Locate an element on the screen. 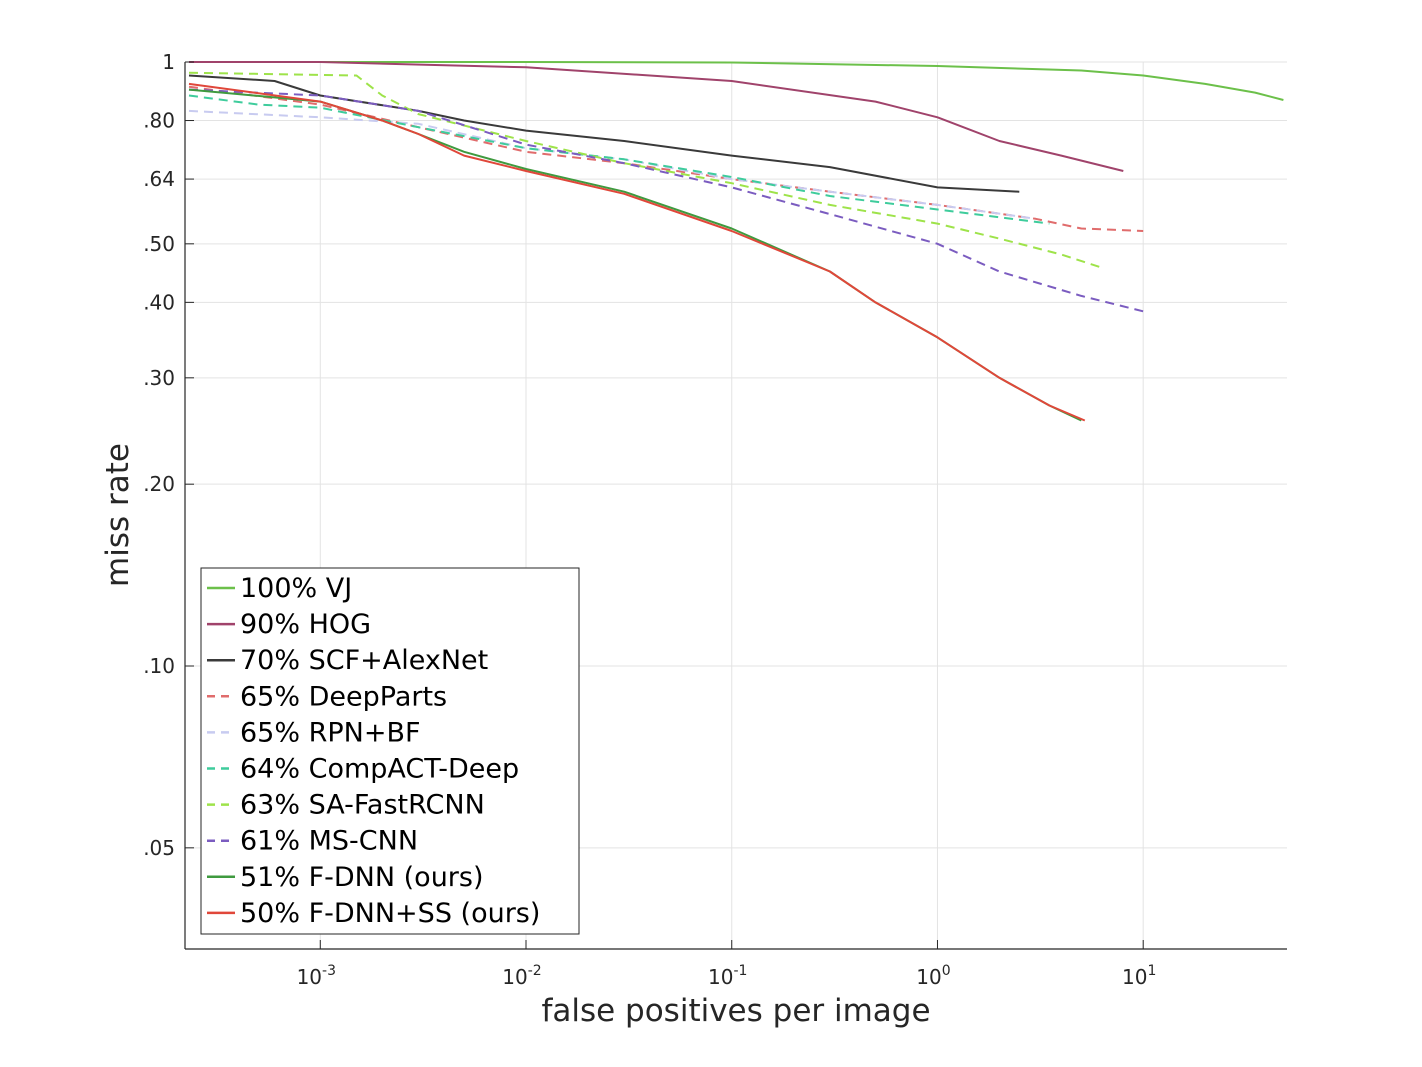  x-tick-label: 10⁻³ is located at coordinates (316, 976).